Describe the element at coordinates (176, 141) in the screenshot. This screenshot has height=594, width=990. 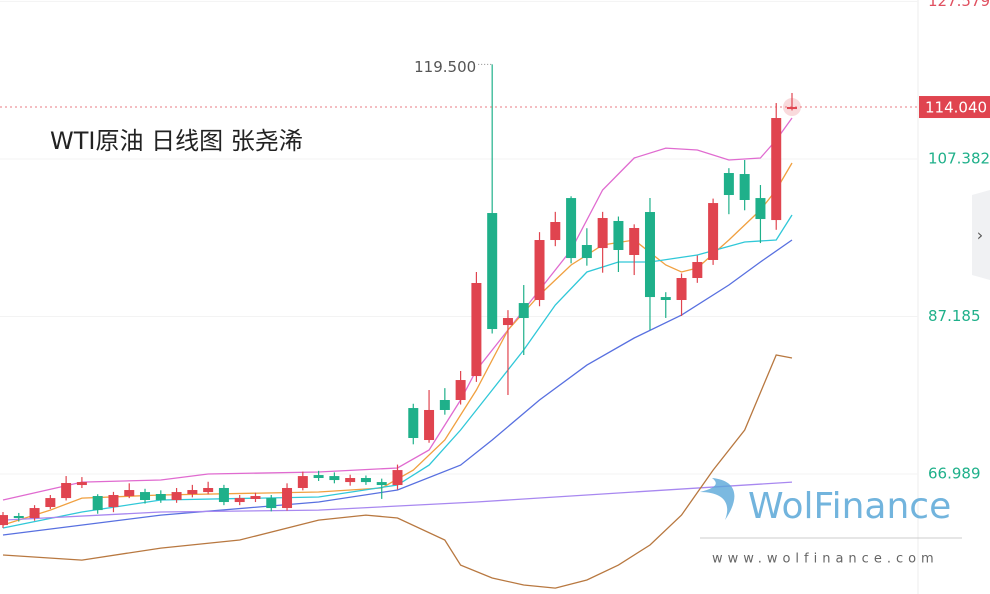
I see `chart-title: WTI原油 日线图 张尧浠` at that location.